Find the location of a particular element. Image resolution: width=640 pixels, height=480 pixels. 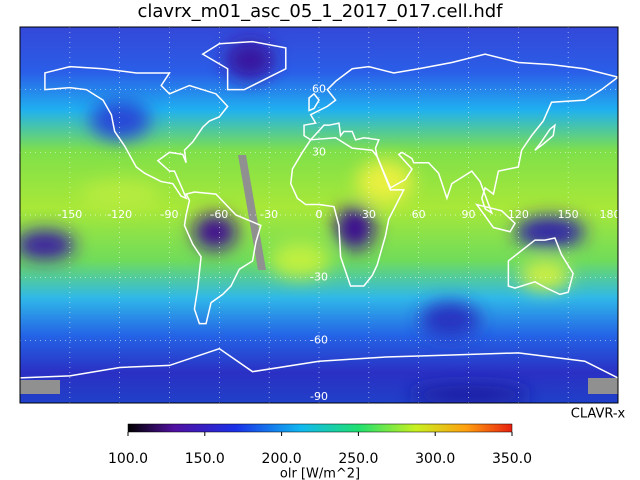

colorbar-tick-label: 200.0 is located at coordinates (282, 459).